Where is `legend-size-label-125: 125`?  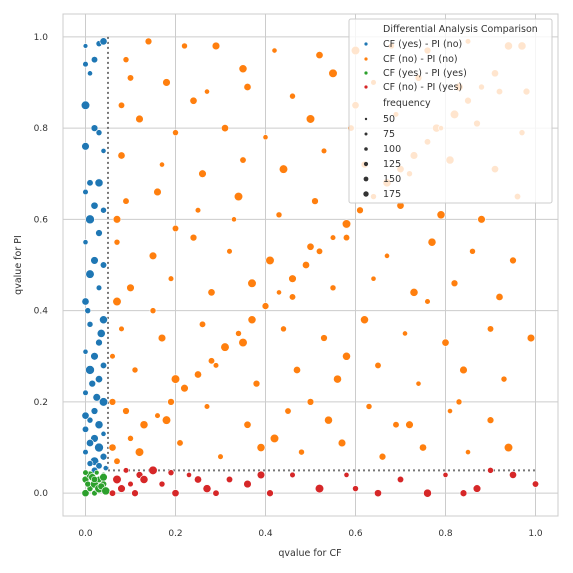
legend-size-label-125: 125 is located at coordinates (392, 164).